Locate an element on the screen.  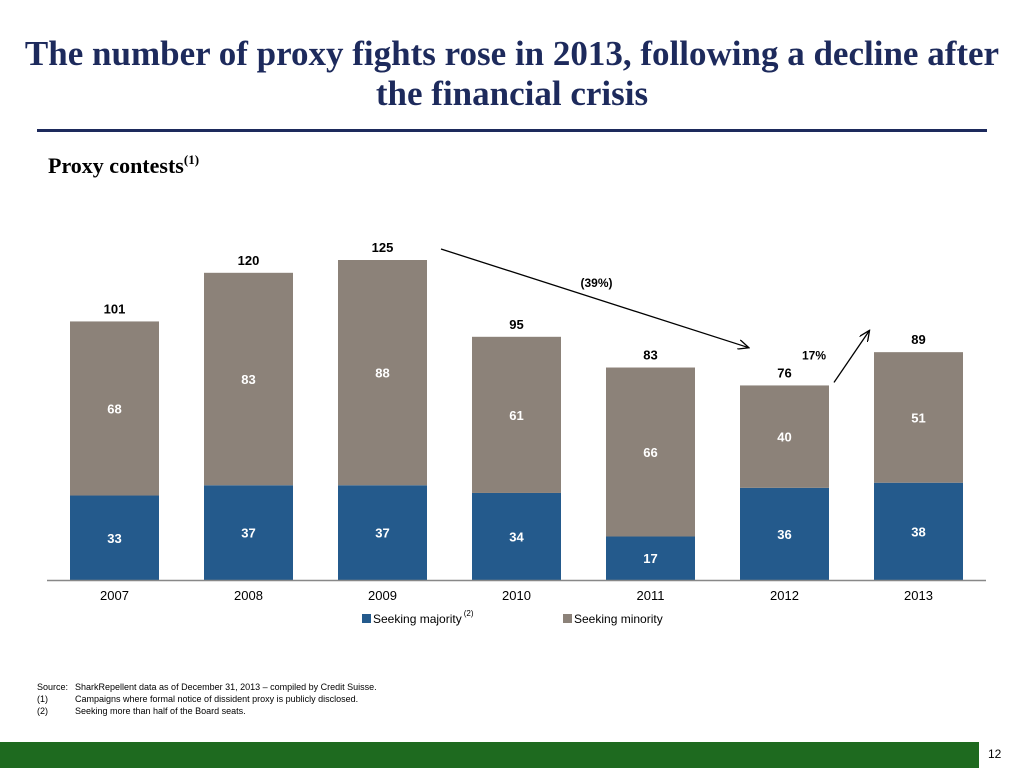
total-label: 89 is located at coordinates (918, 339).